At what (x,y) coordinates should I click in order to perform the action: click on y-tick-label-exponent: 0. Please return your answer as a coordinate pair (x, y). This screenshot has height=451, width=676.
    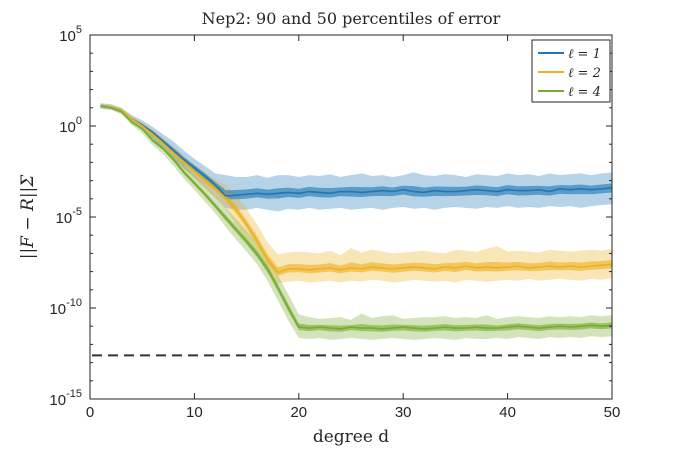
    Looking at the image, I should click on (79, 121).